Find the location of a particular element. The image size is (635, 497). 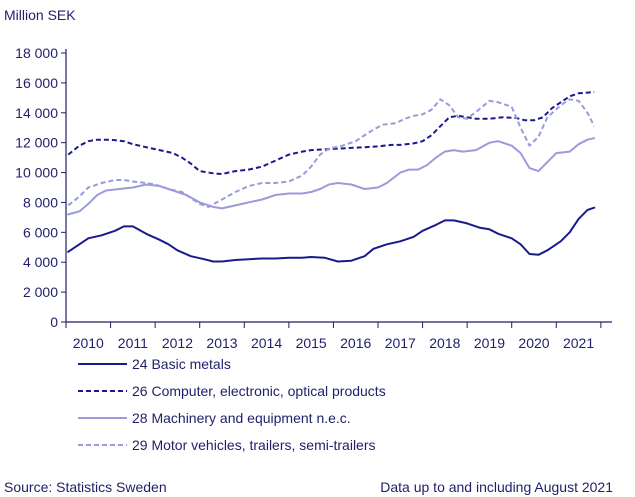

y-tick-label: 6 000 is located at coordinates (40, 232).